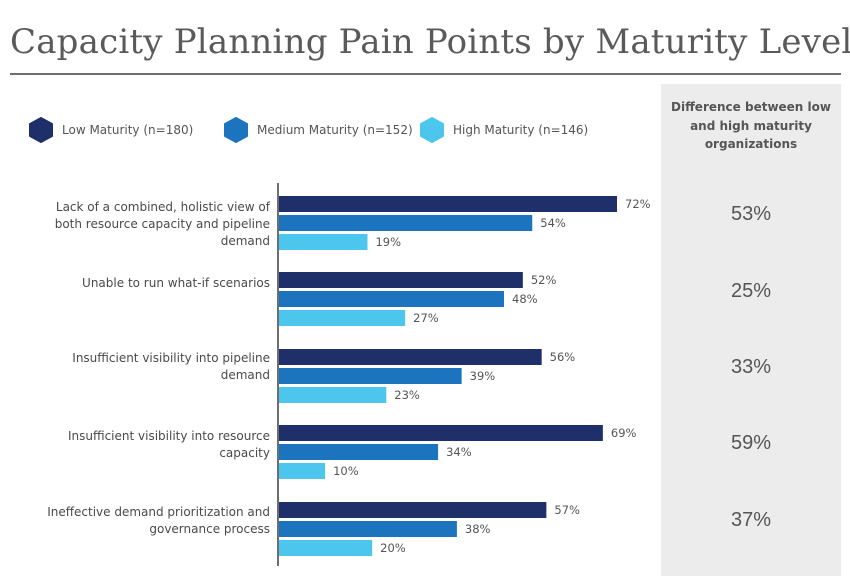 The height and width of the screenshot is (576, 850). What do you see at coordinates (393, 548) in the screenshot?
I see `bar-value-label: 20%` at bounding box center [393, 548].